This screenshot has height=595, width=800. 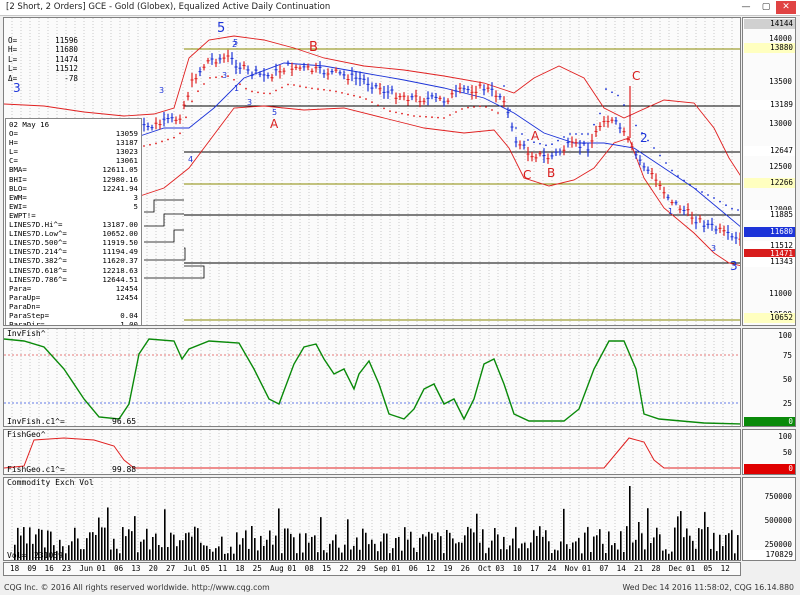 What do you see at coordinates (621, 568) in the screenshot?
I see `date-label: 14` at bounding box center [621, 568].